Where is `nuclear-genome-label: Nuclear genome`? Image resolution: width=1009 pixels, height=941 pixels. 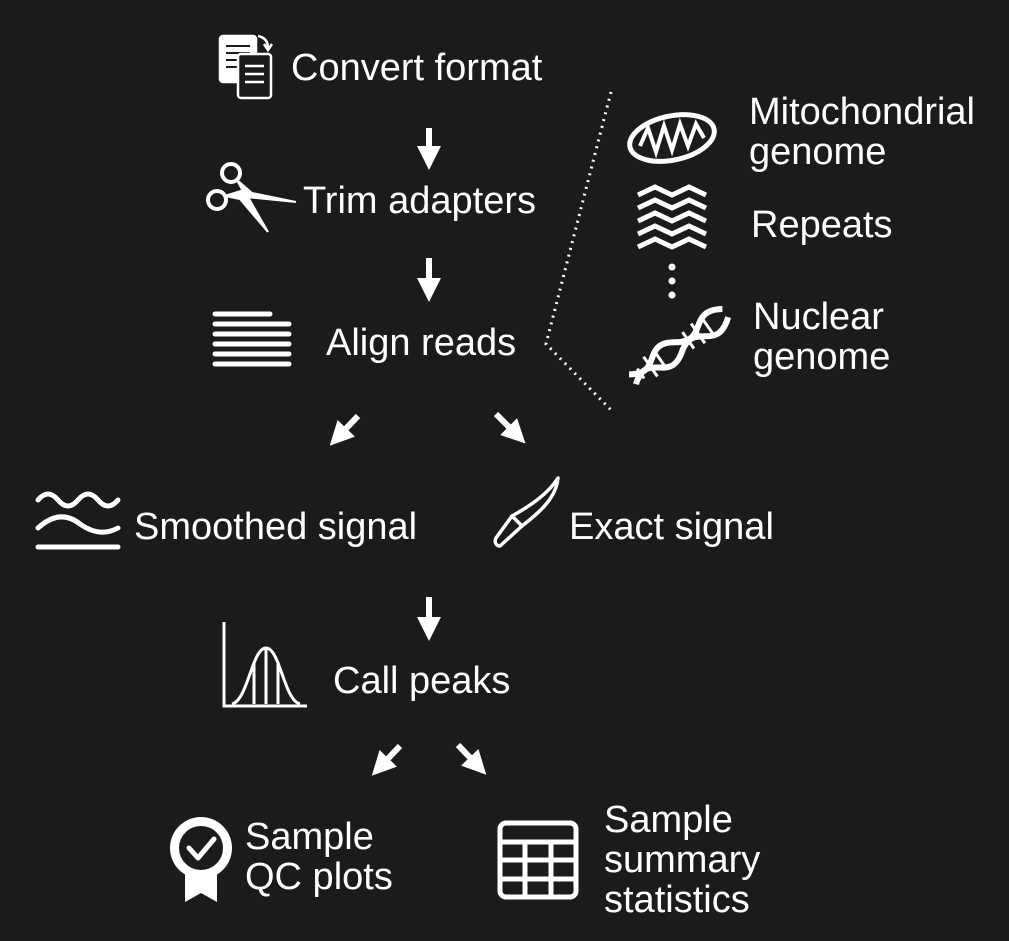
nuclear-genome-label: Nuclear genome is located at coordinates (822, 337).